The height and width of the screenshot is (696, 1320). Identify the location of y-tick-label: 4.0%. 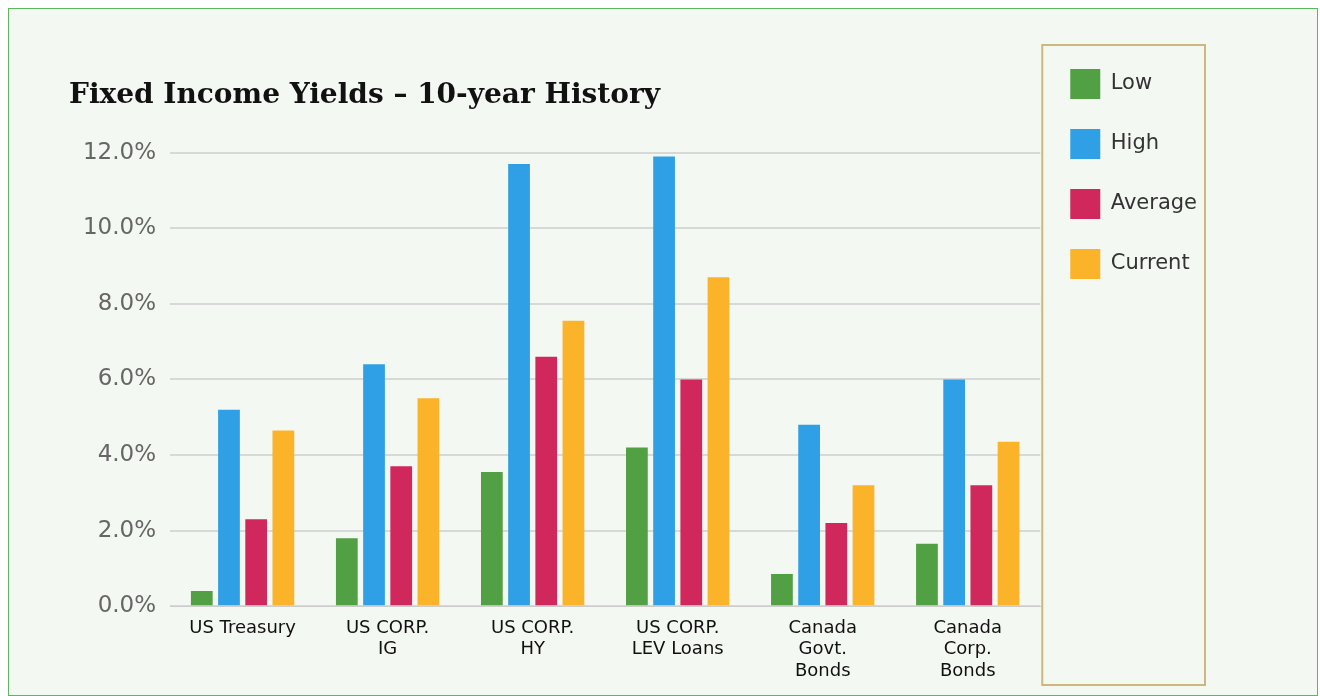
(127, 452).